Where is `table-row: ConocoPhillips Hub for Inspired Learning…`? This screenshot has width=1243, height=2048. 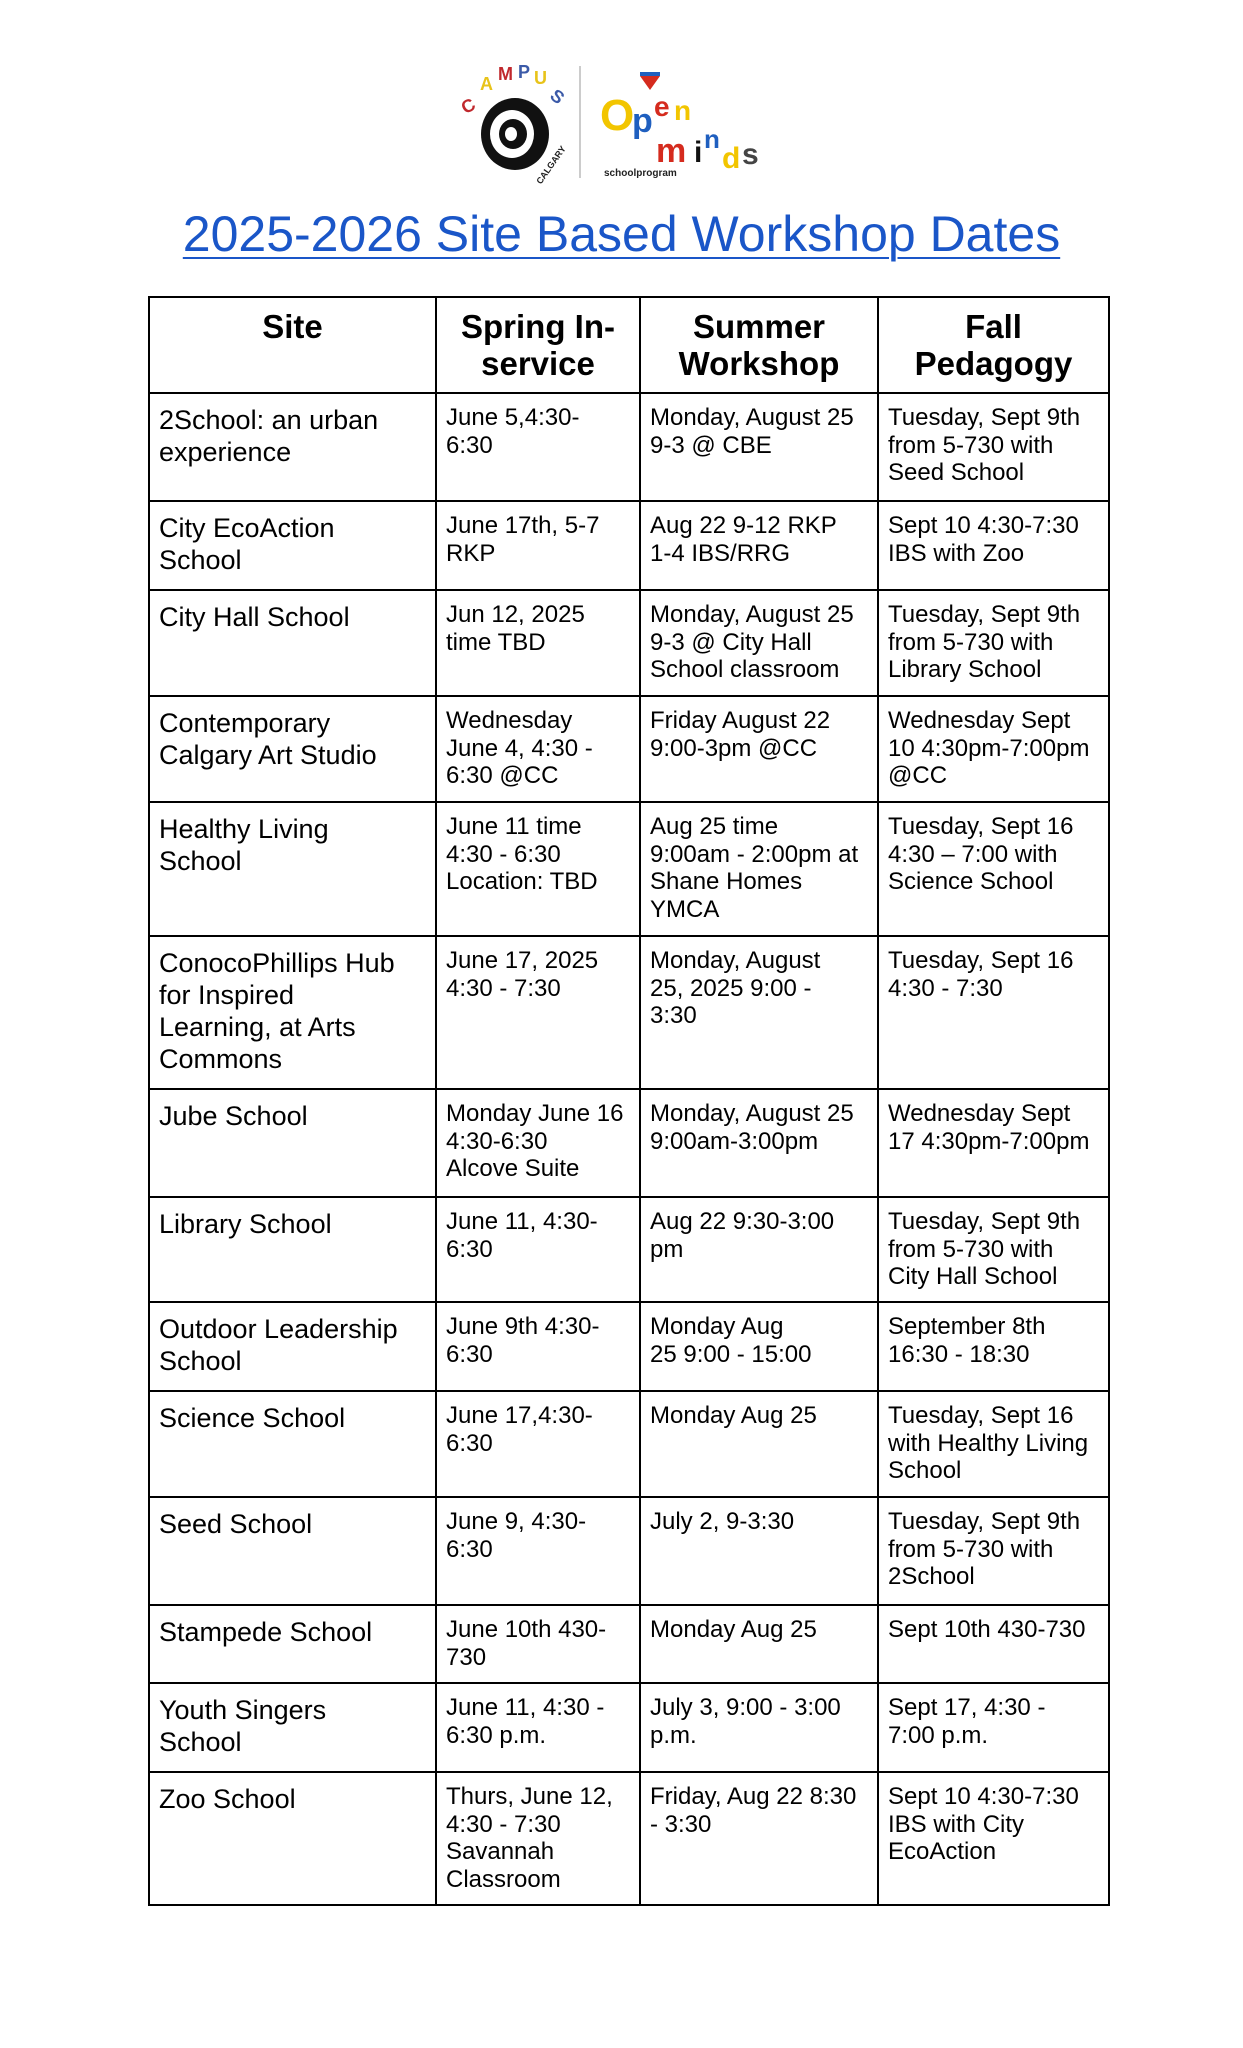 table-row: ConocoPhillips Hub for Inspired Learning… is located at coordinates (629, 1012).